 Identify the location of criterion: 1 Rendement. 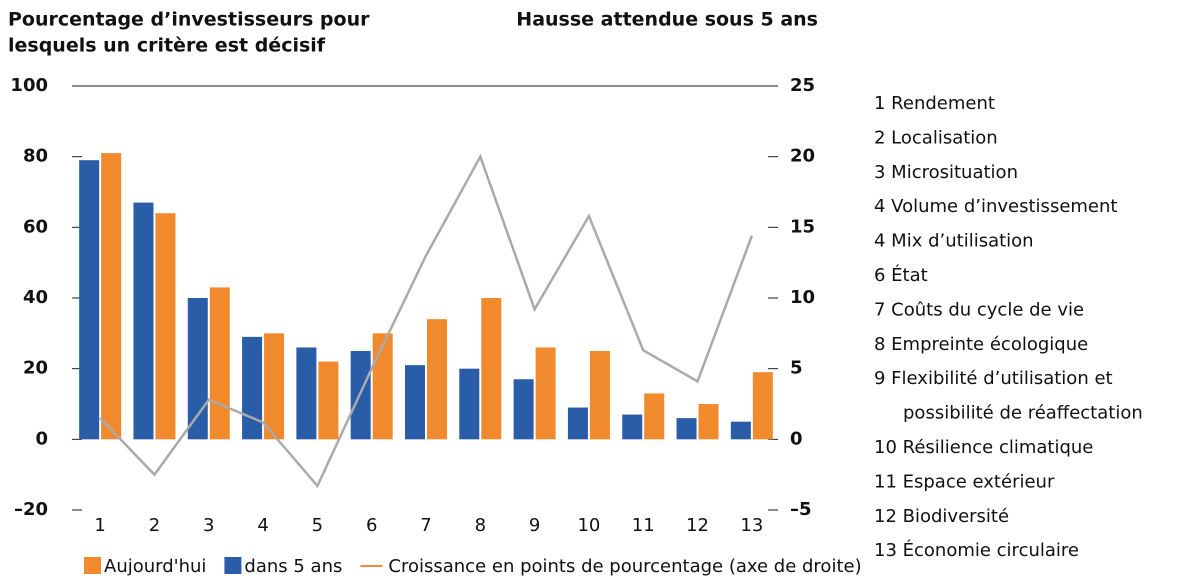
(934, 103).